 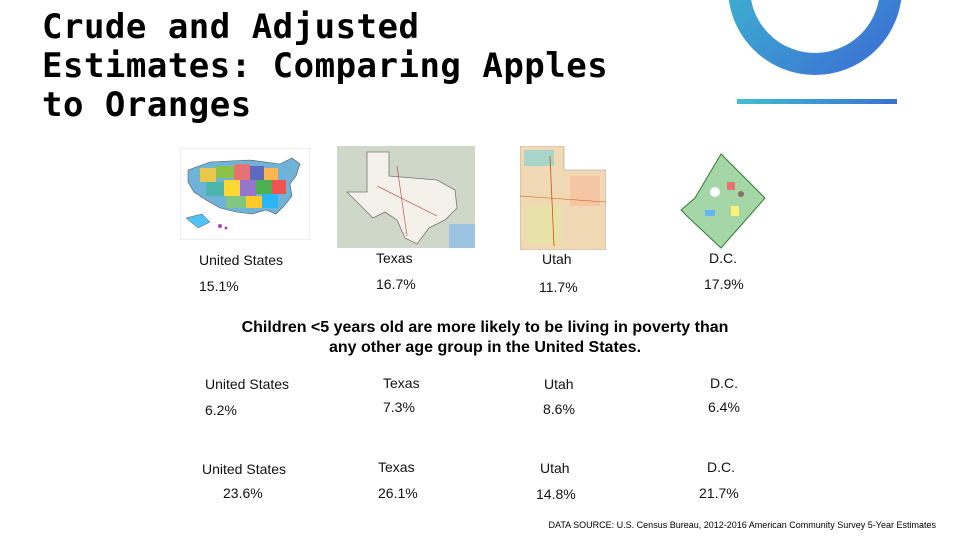 What do you see at coordinates (325, 66) in the screenshot?
I see `title-line-2: Estimates: Comparing Apples` at bounding box center [325, 66].